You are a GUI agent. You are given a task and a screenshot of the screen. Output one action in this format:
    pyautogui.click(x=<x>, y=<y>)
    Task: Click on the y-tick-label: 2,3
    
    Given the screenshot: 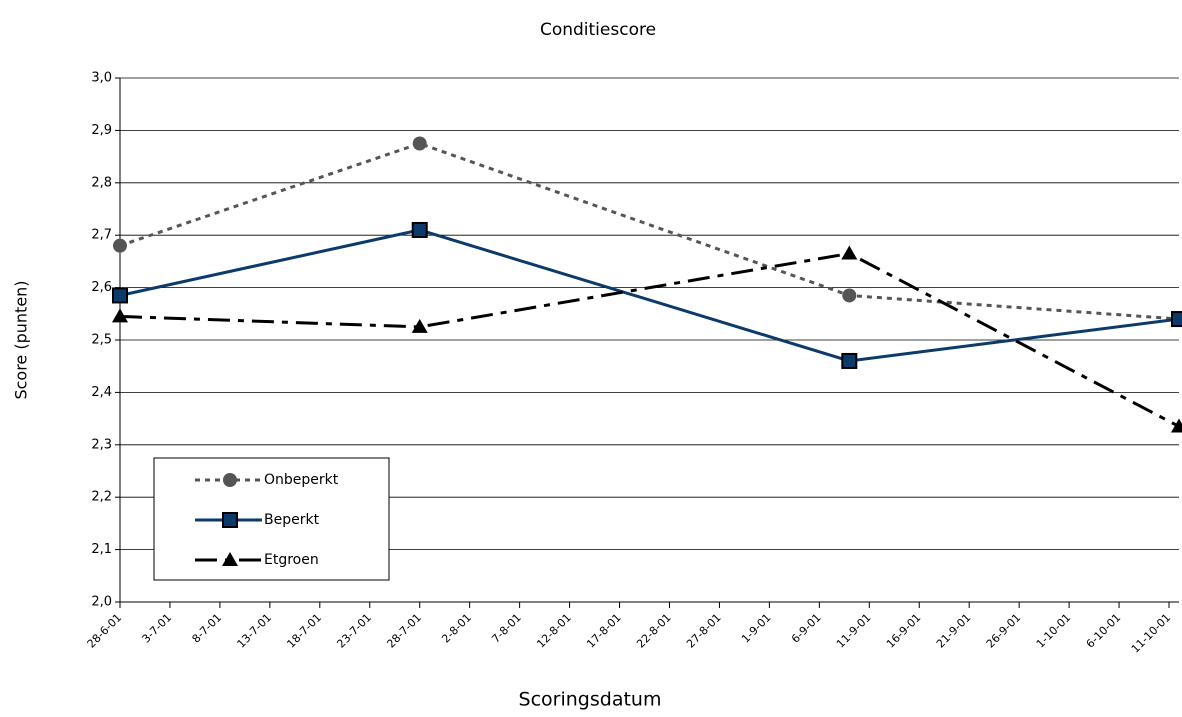 What is the action you would take?
    pyautogui.click(x=101, y=444)
    